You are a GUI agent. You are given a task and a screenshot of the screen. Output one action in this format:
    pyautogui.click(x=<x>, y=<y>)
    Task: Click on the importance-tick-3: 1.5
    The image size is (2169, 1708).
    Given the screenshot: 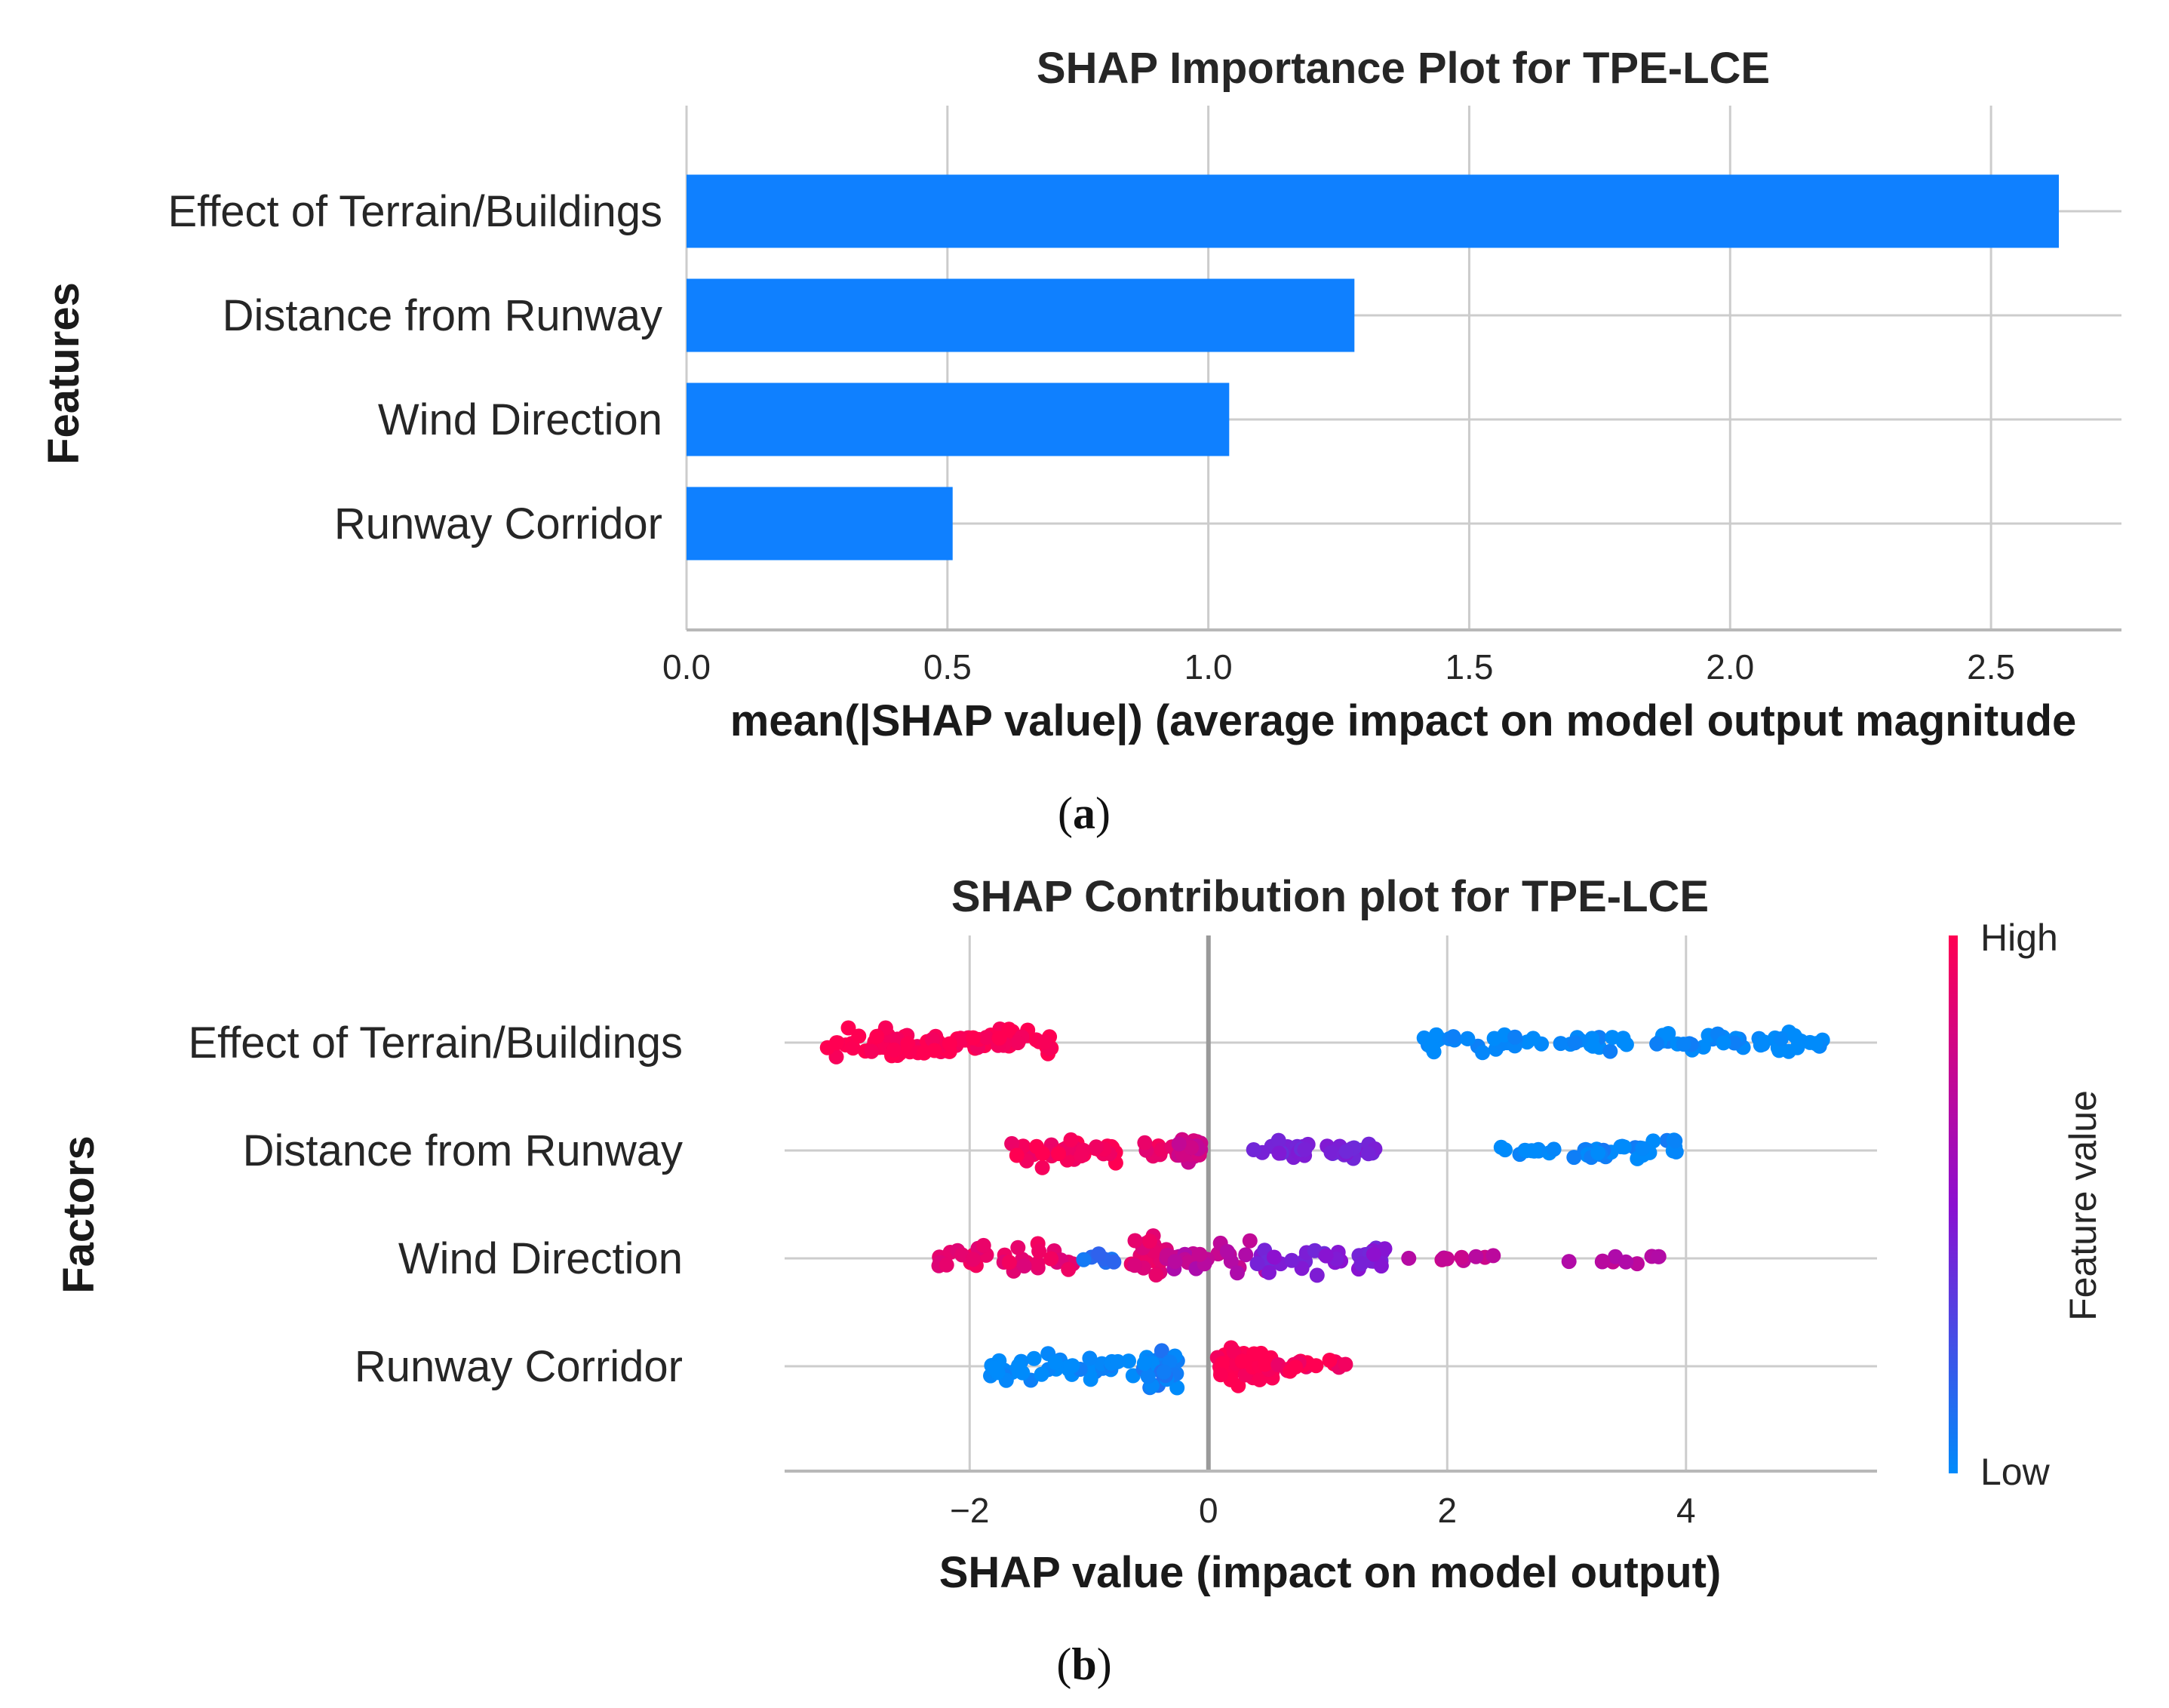 What is the action you would take?
    pyautogui.click(x=1469, y=667)
    